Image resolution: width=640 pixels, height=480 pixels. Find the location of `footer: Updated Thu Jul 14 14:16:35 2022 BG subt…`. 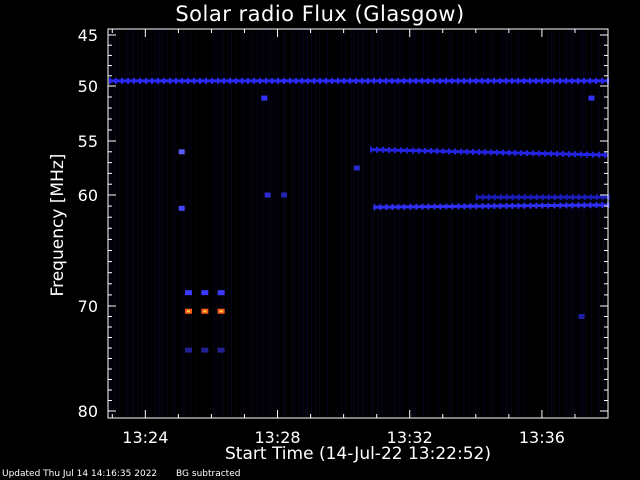

footer: Updated Thu Jul 14 14:16:35 2022 BG subt… is located at coordinates (129, 474).